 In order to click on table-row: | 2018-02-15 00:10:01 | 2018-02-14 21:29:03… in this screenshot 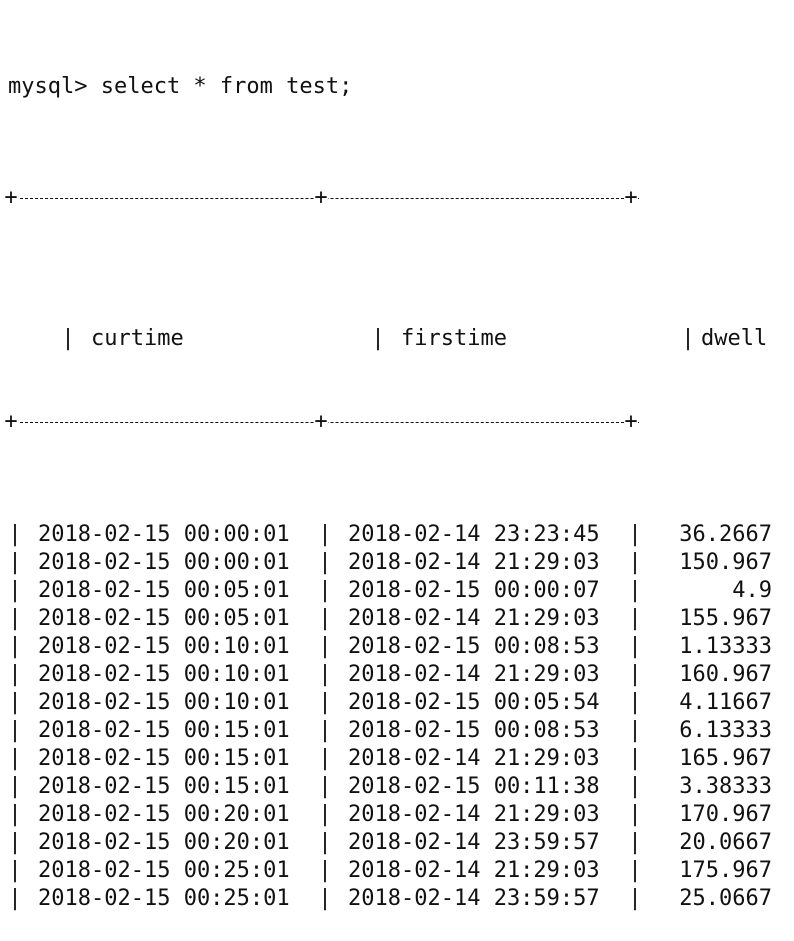, I will do `click(401, 675)`.